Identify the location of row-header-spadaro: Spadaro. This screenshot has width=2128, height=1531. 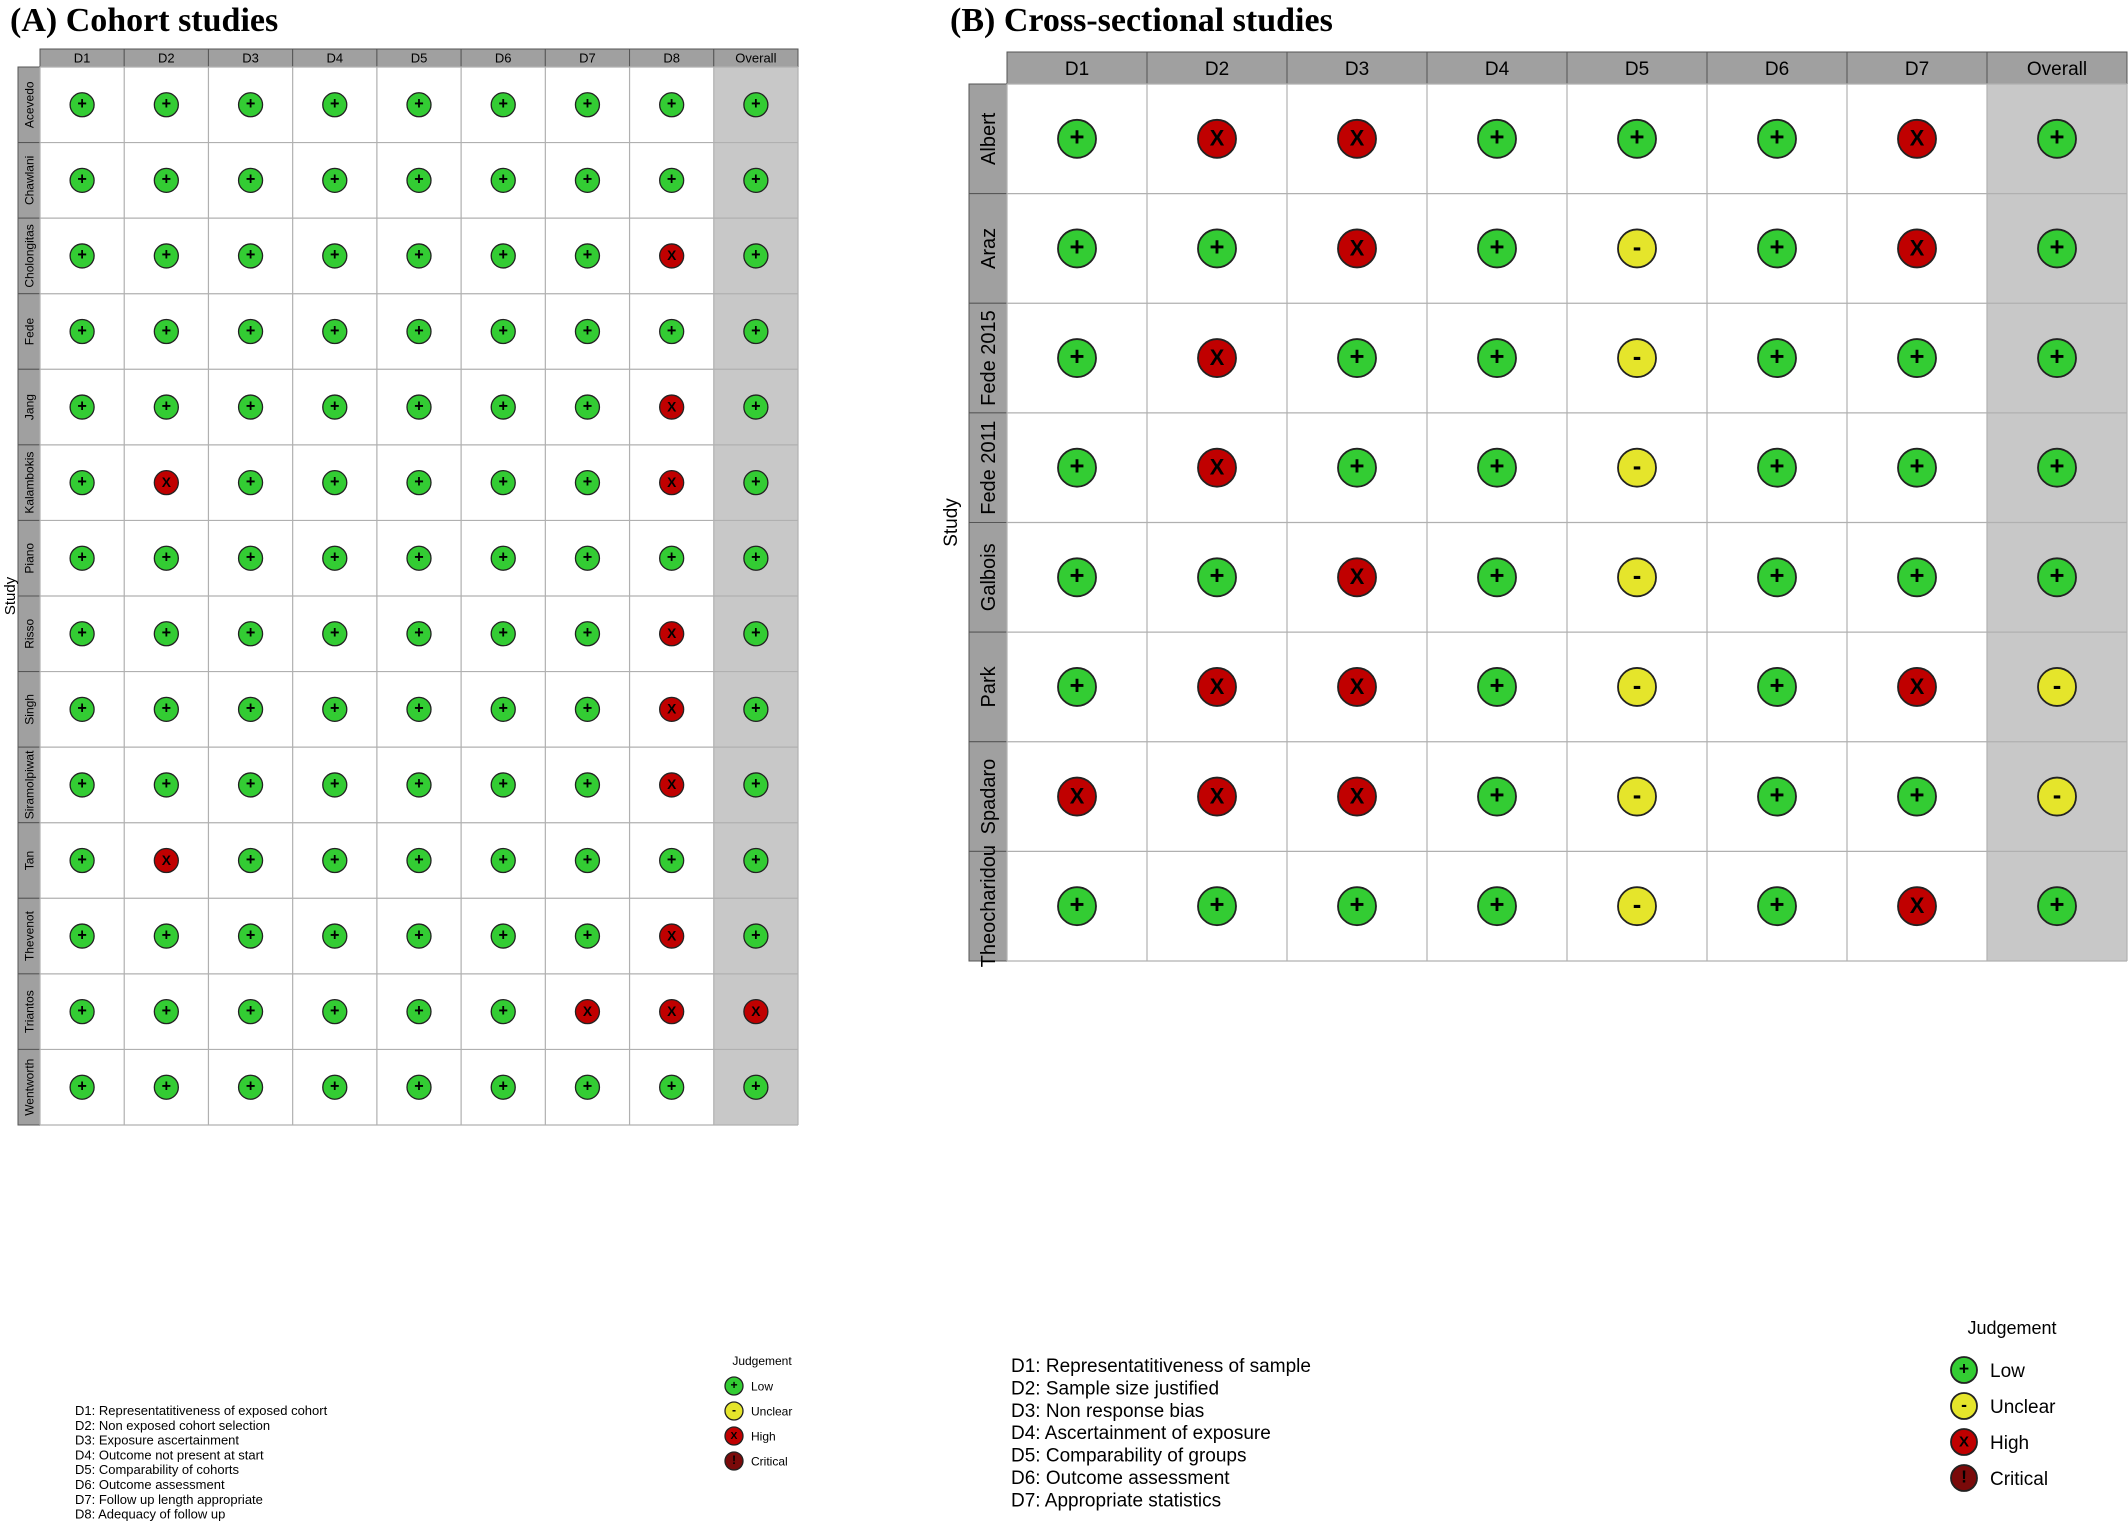
(988, 796).